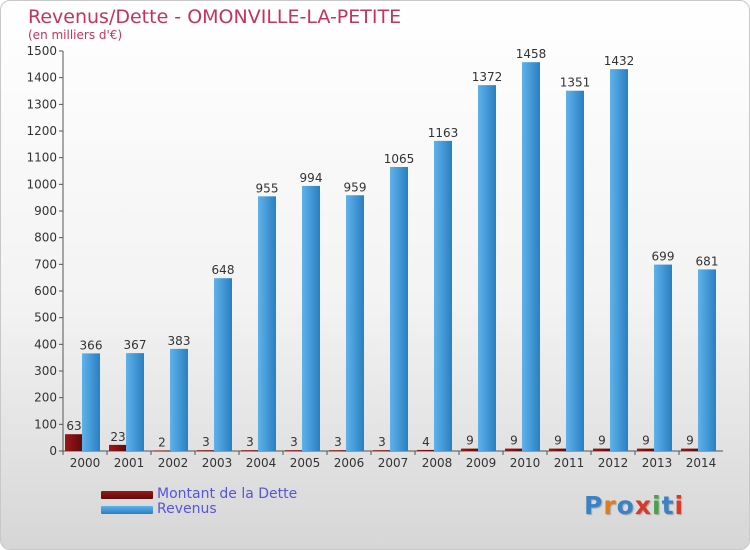 Image resolution: width=750 pixels, height=550 pixels. Describe the element at coordinates (173, 463) in the screenshot. I see `x-tick-label: 2002` at that location.